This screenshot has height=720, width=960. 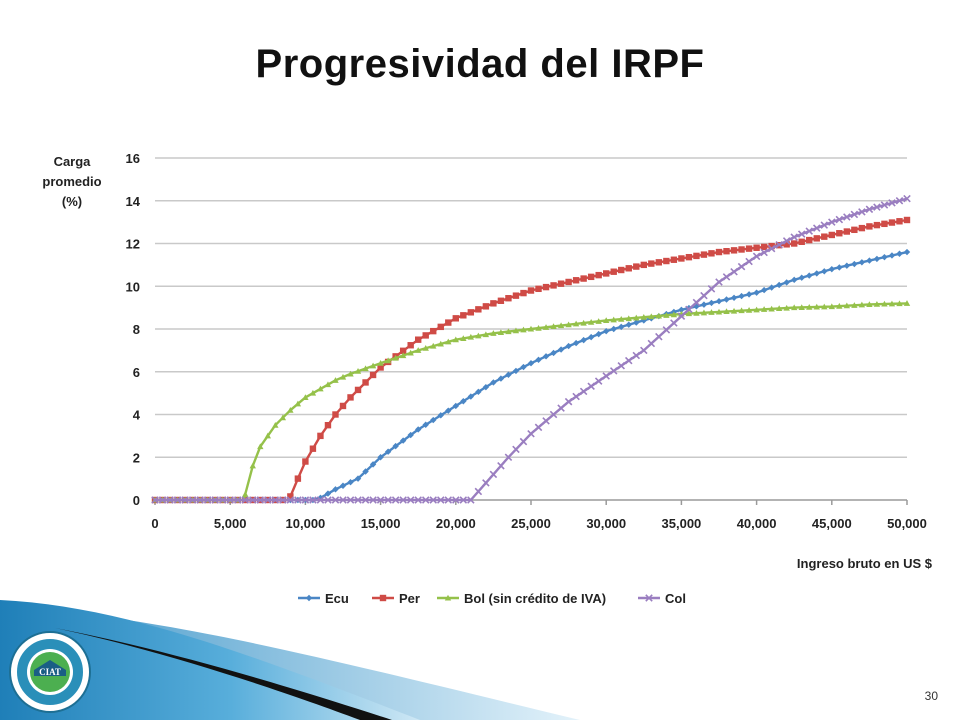 What do you see at coordinates (907, 523) in the screenshot?
I see `x-tick-label: 50,000` at bounding box center [907, 523].